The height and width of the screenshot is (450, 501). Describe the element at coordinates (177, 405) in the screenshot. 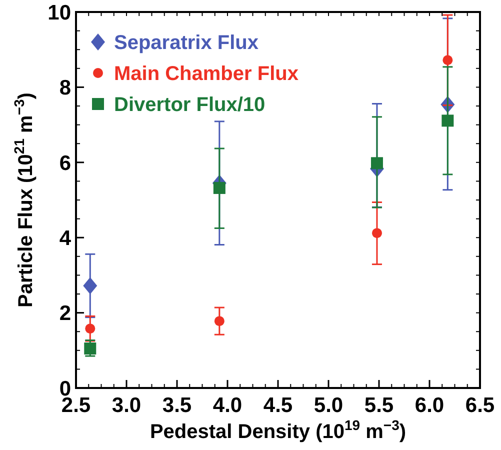

I see `x-tick-label: 3.5` at that location.